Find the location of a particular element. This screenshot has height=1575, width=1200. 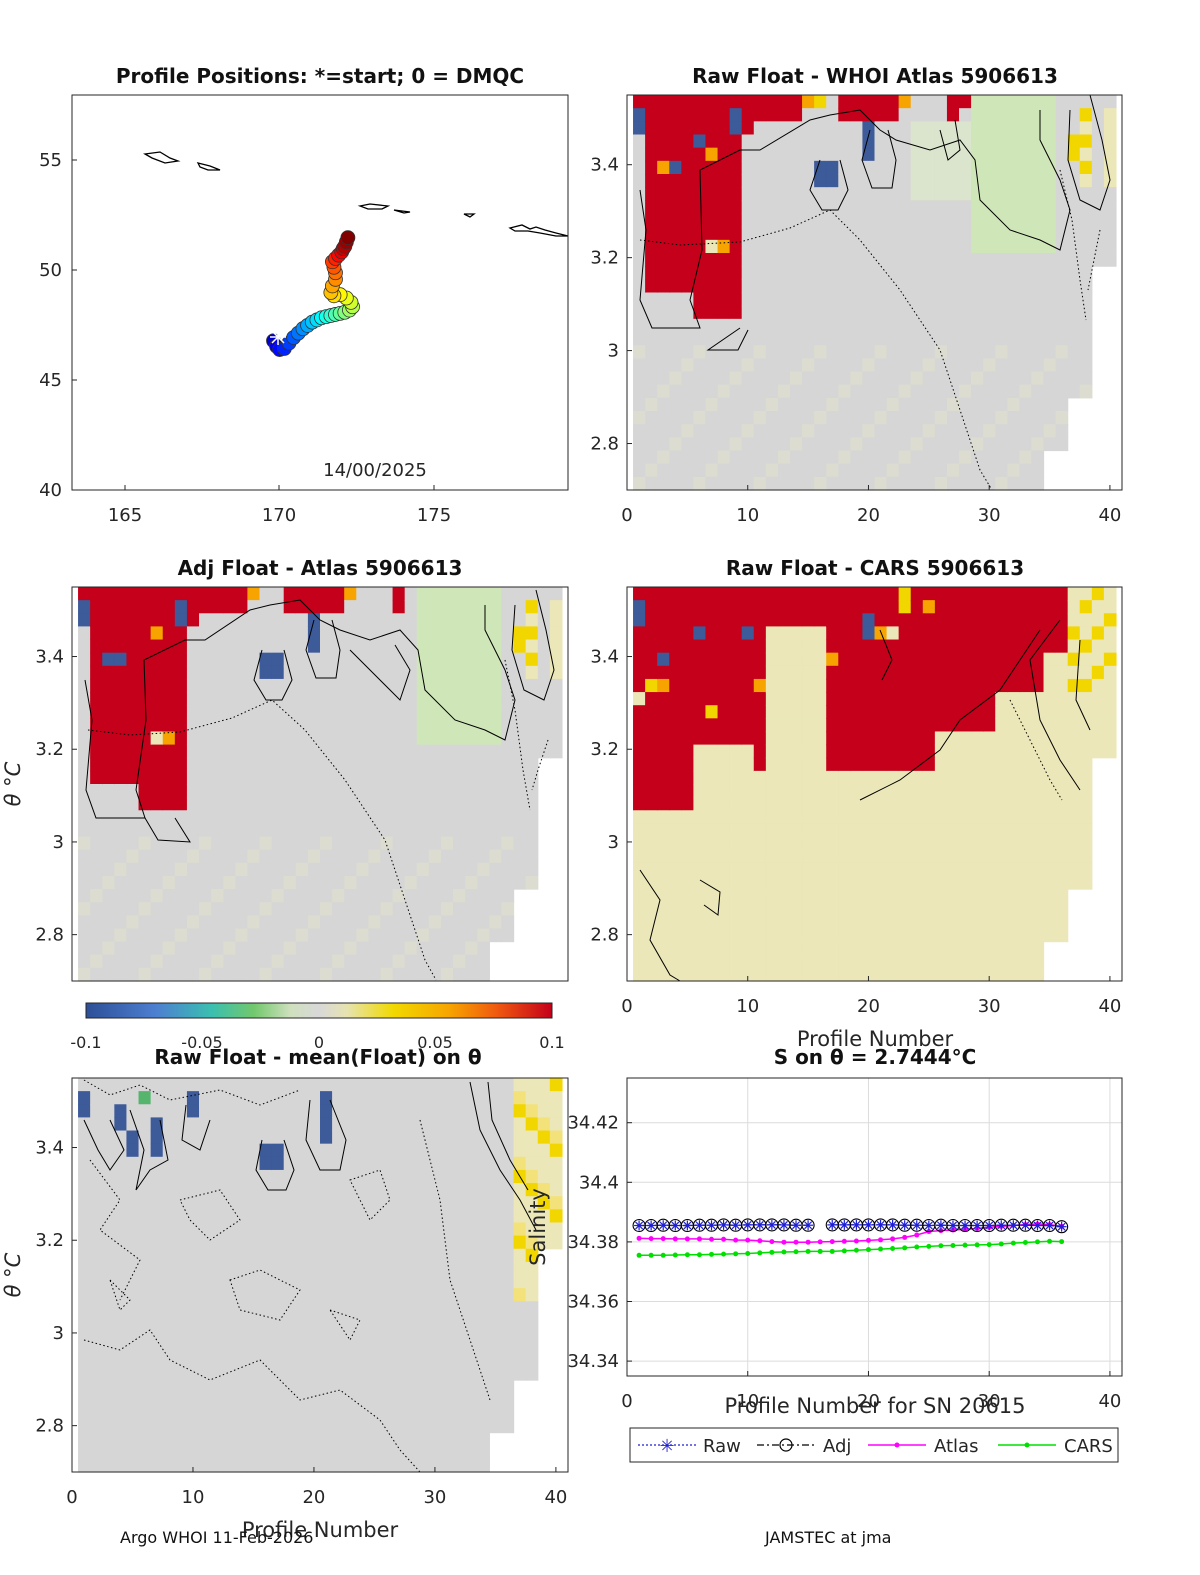

atlas-point is located at coordinates (868, 1240).